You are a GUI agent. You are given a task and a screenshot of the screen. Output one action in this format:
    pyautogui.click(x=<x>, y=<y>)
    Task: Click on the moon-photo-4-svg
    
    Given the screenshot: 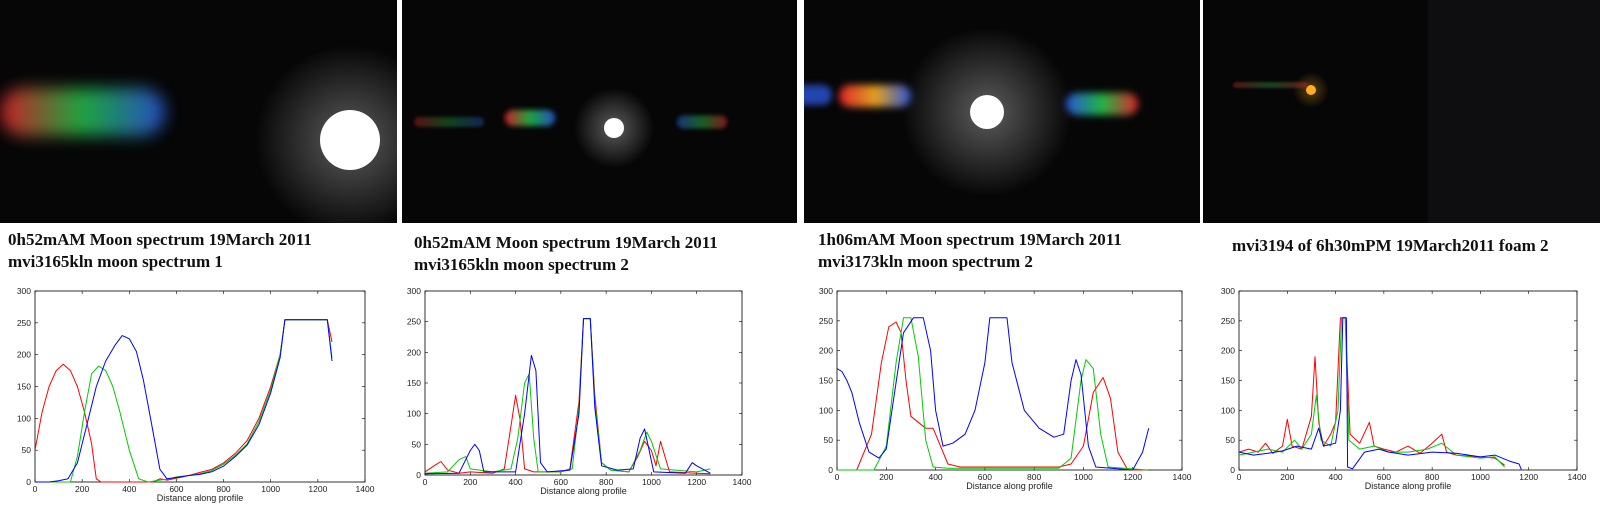 What is the action you would take?
    pyautogui.click(x=1401, y=111)
    